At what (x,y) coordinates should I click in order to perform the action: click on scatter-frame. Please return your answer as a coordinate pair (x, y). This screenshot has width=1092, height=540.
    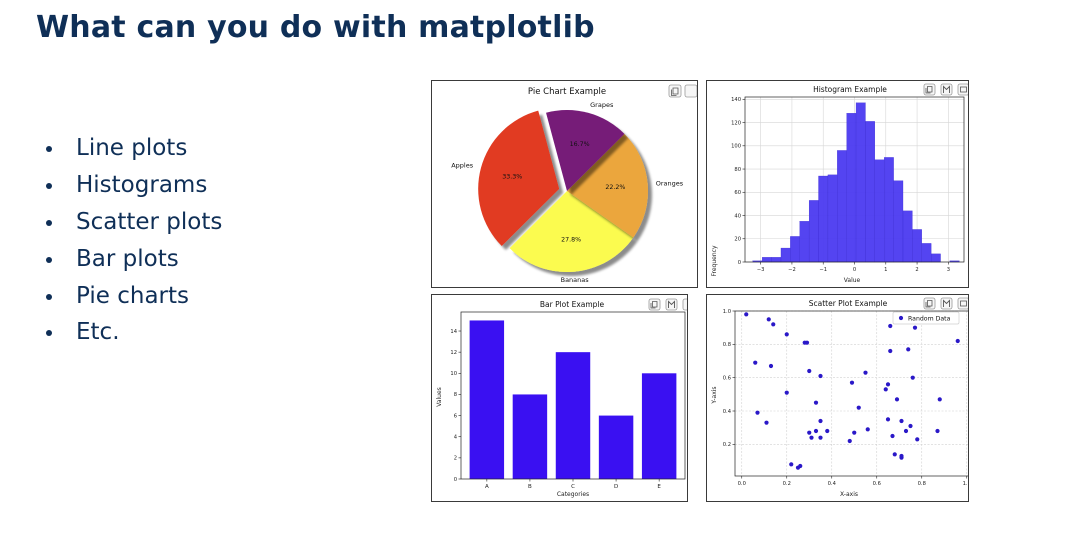
    Looking at the image, I should click on (851, 393).